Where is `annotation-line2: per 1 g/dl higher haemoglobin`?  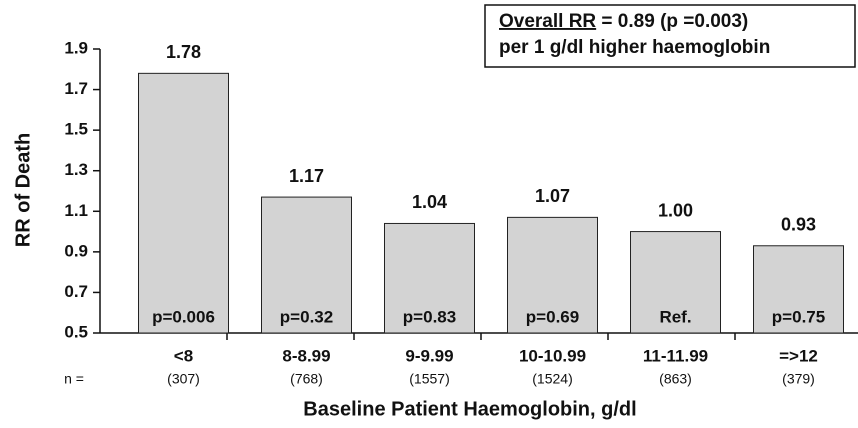
annotation-line2: per 1 g/dl higher haemoglobin is located at coordinates (634, 47).